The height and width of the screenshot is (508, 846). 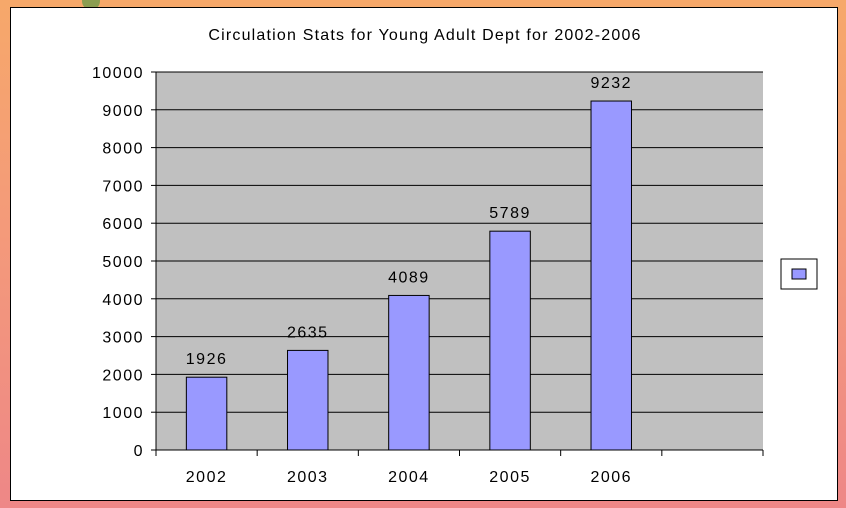 What do you see at coordinates (308, 477) in the screenshot?
I see `x-tick-label: 2003` at bounding box center [308, 477].